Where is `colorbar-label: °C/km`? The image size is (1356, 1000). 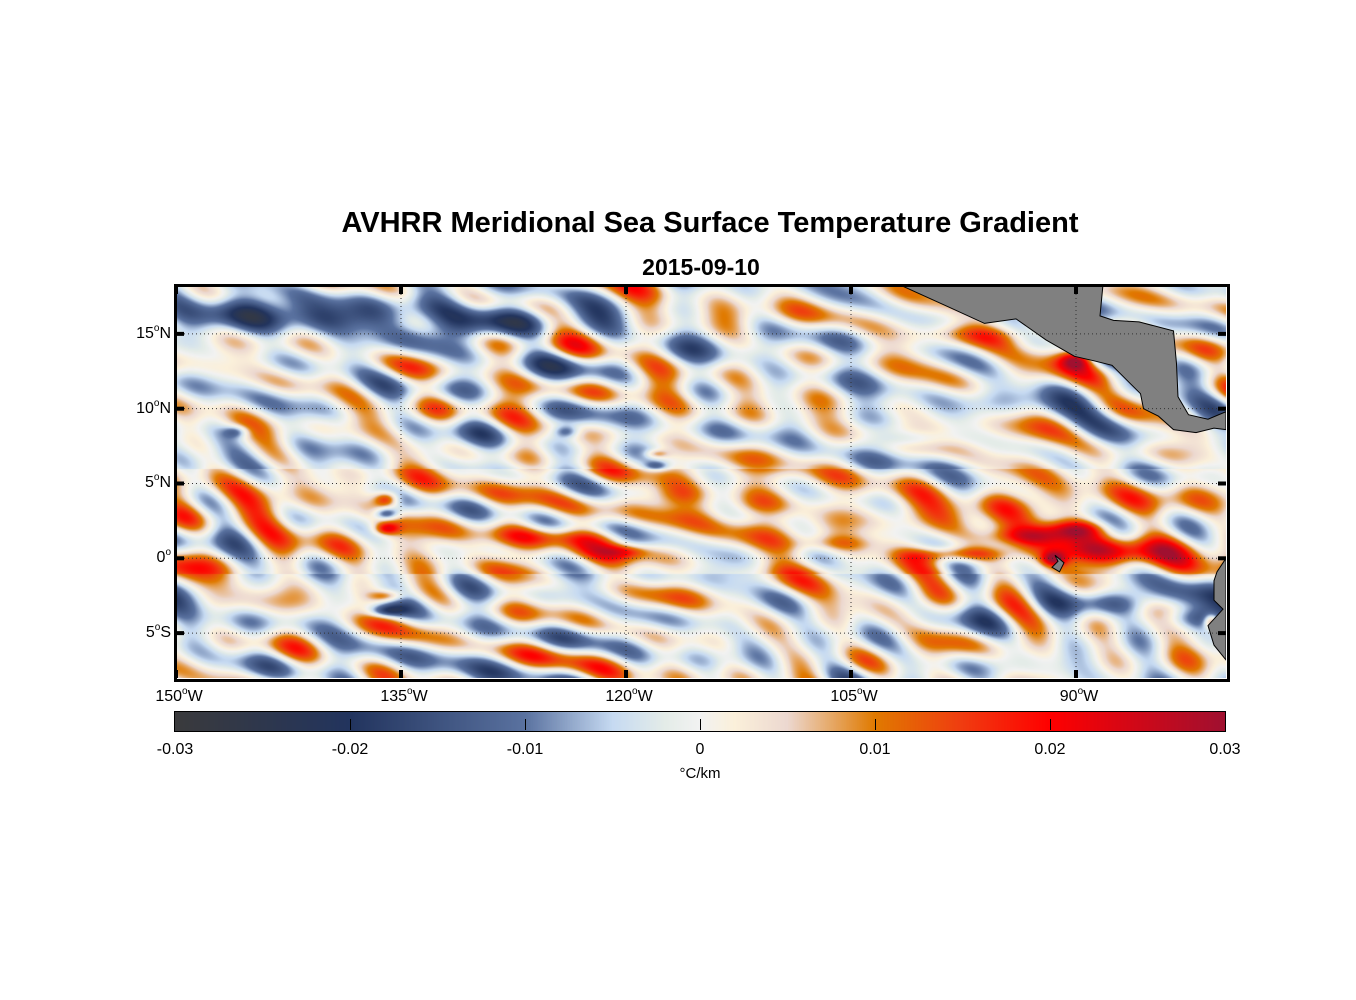
colorbar-label: °C/km is located at coordinates (700, 773).